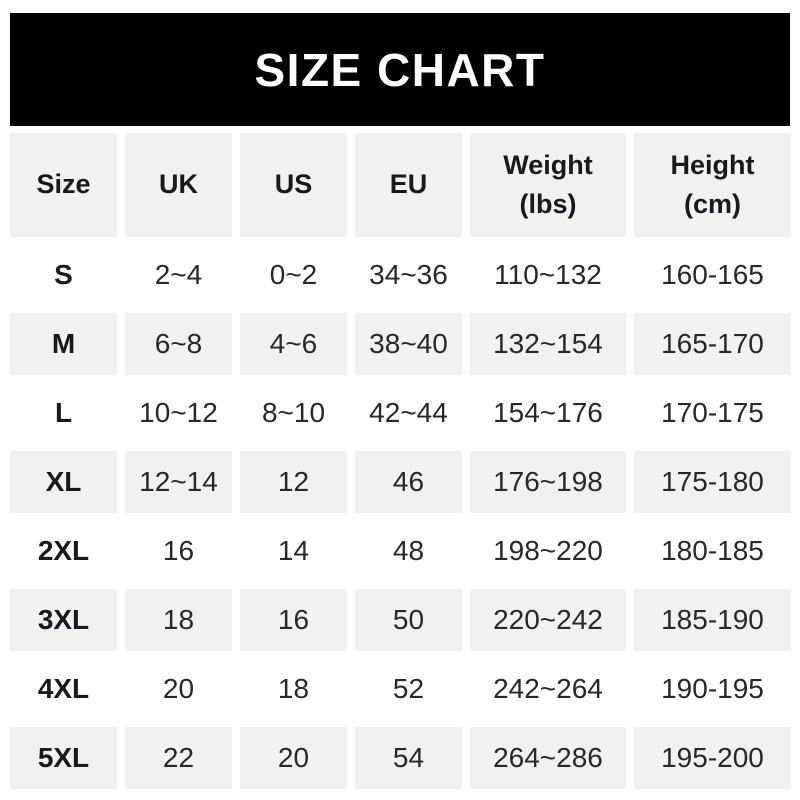 This screenshot has width=800, height=800. I want to click on column-header-us: US, so click(293, 185).